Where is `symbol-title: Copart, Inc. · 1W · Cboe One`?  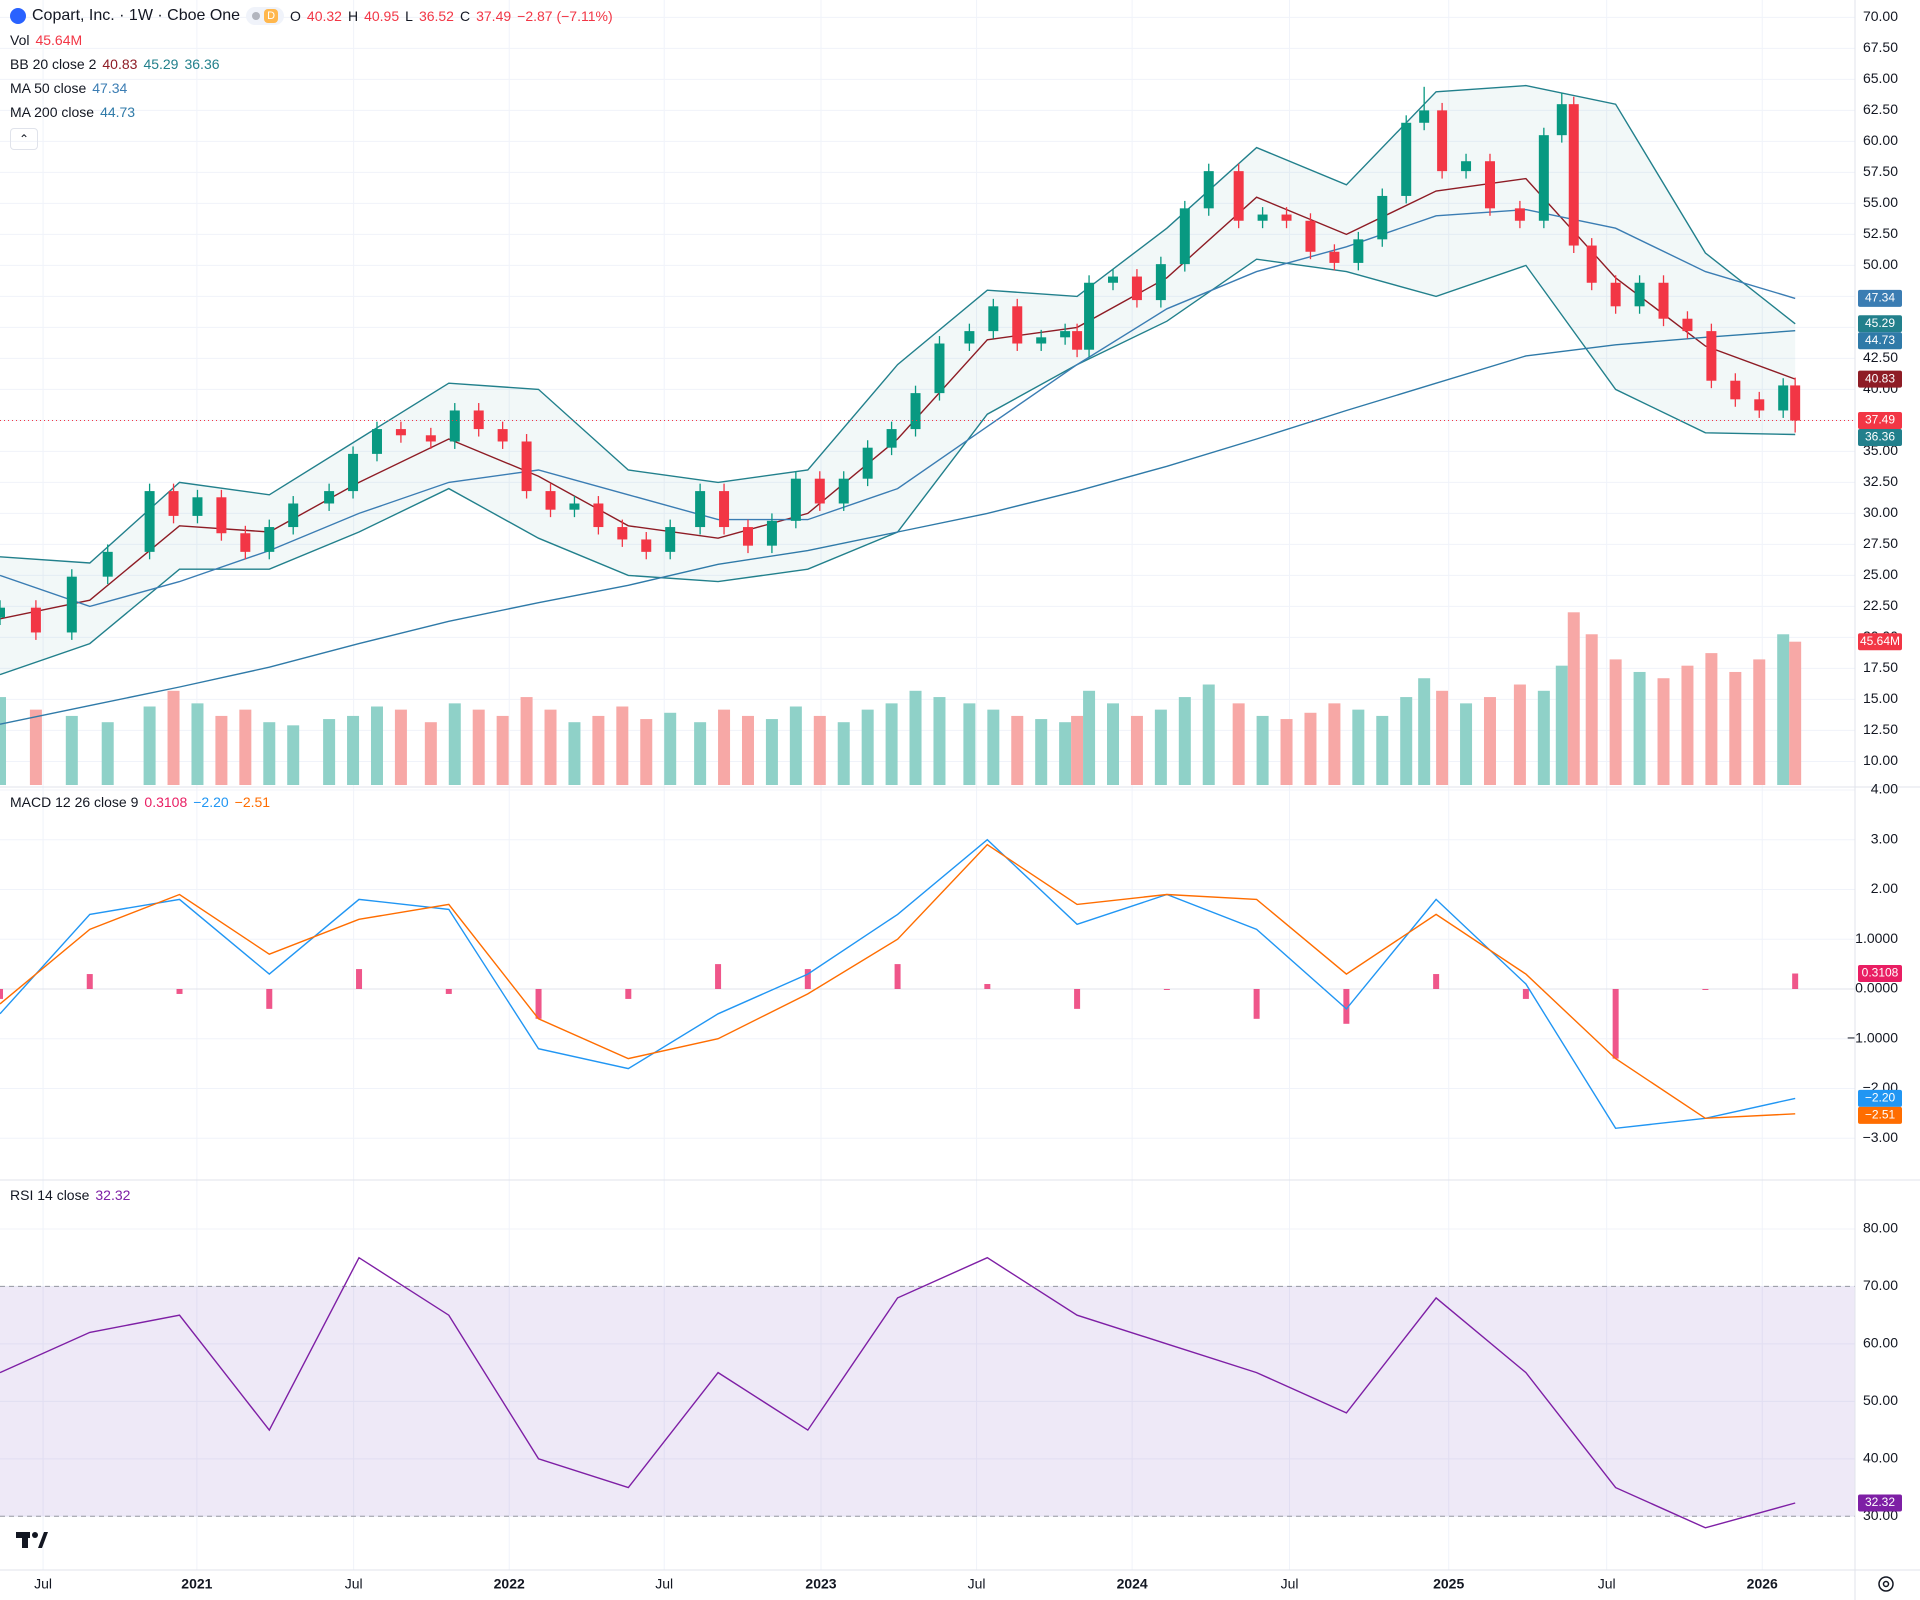 symbol-title: Copart, Inc. · 1W · Cboe One is located at coordinates (136, 15).